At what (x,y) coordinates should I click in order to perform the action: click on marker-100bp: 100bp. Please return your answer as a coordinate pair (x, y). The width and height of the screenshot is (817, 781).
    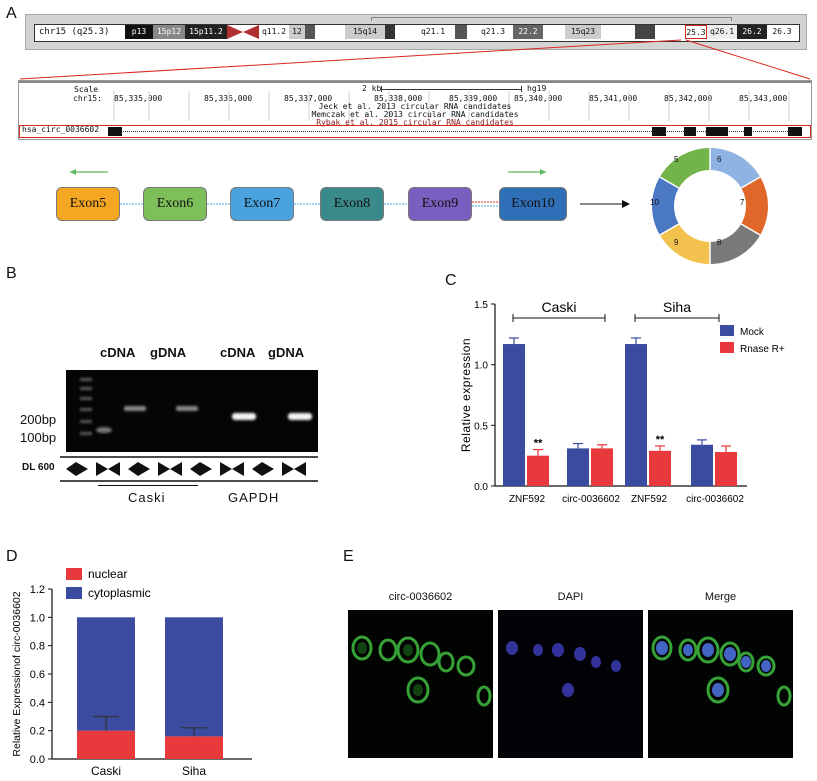
    Looking at the image, I should click on (38, 437).